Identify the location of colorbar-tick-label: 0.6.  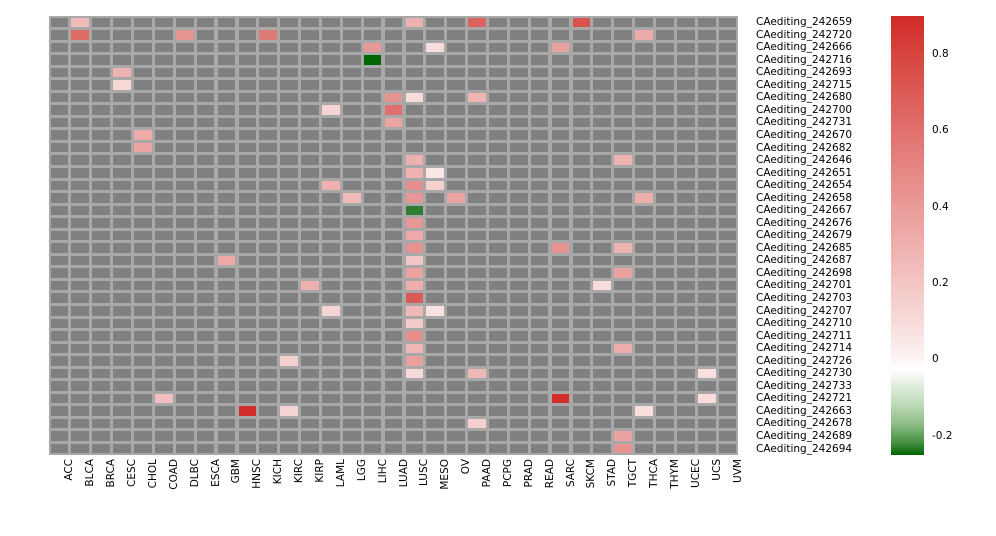
(940, 130).